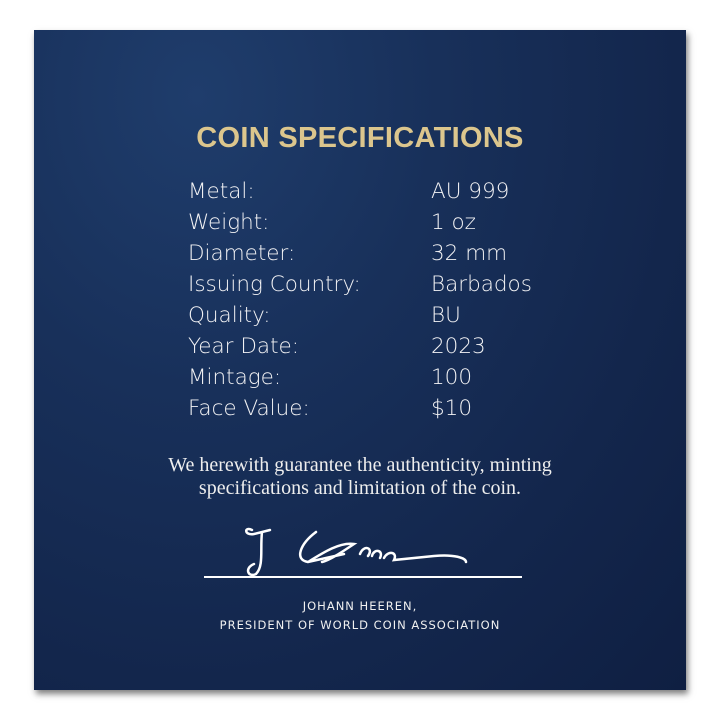  I want to click on spec-value: $10, so click(452, 408).